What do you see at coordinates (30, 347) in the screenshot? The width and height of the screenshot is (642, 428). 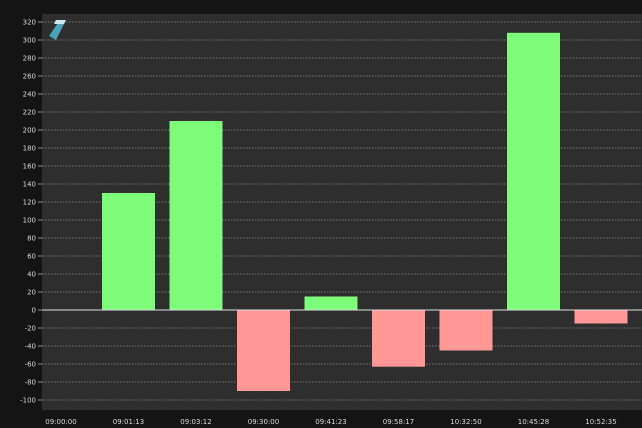 I see `y-tick-label: -40` at bounding box center [30, 347].